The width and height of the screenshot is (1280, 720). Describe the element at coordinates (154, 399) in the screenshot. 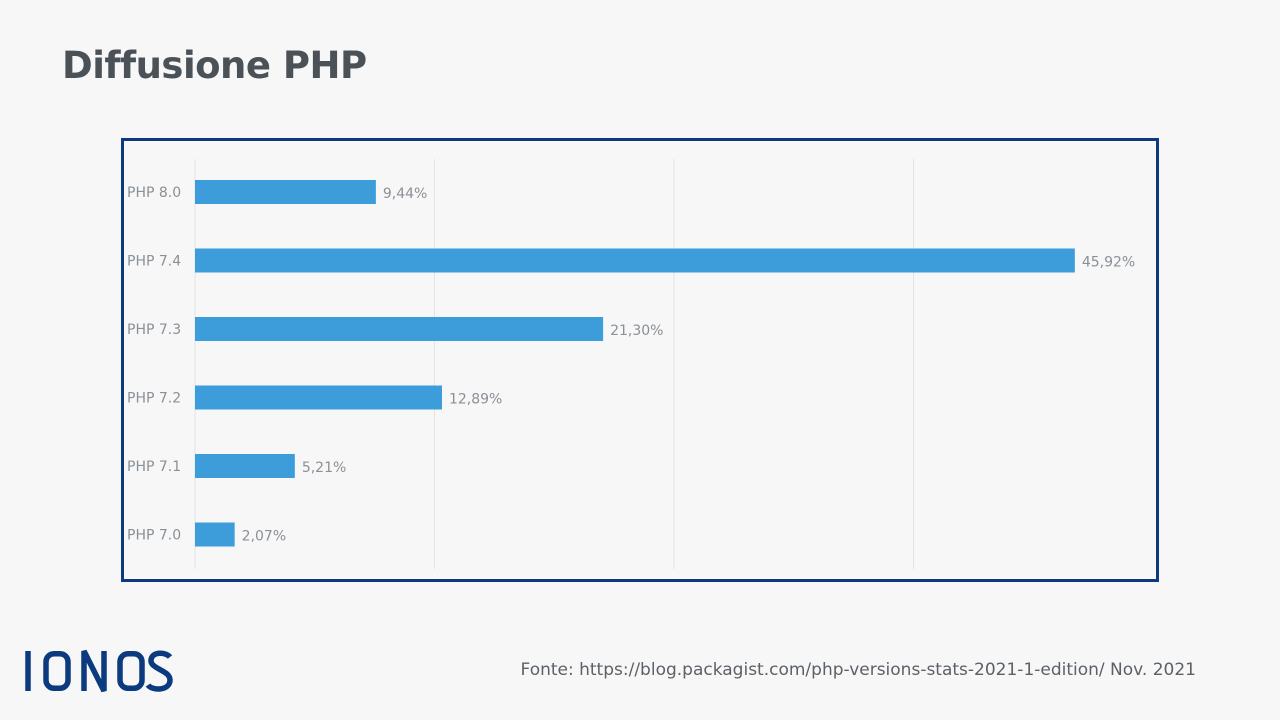

I see `category-label: PHP 7.2` at that location.